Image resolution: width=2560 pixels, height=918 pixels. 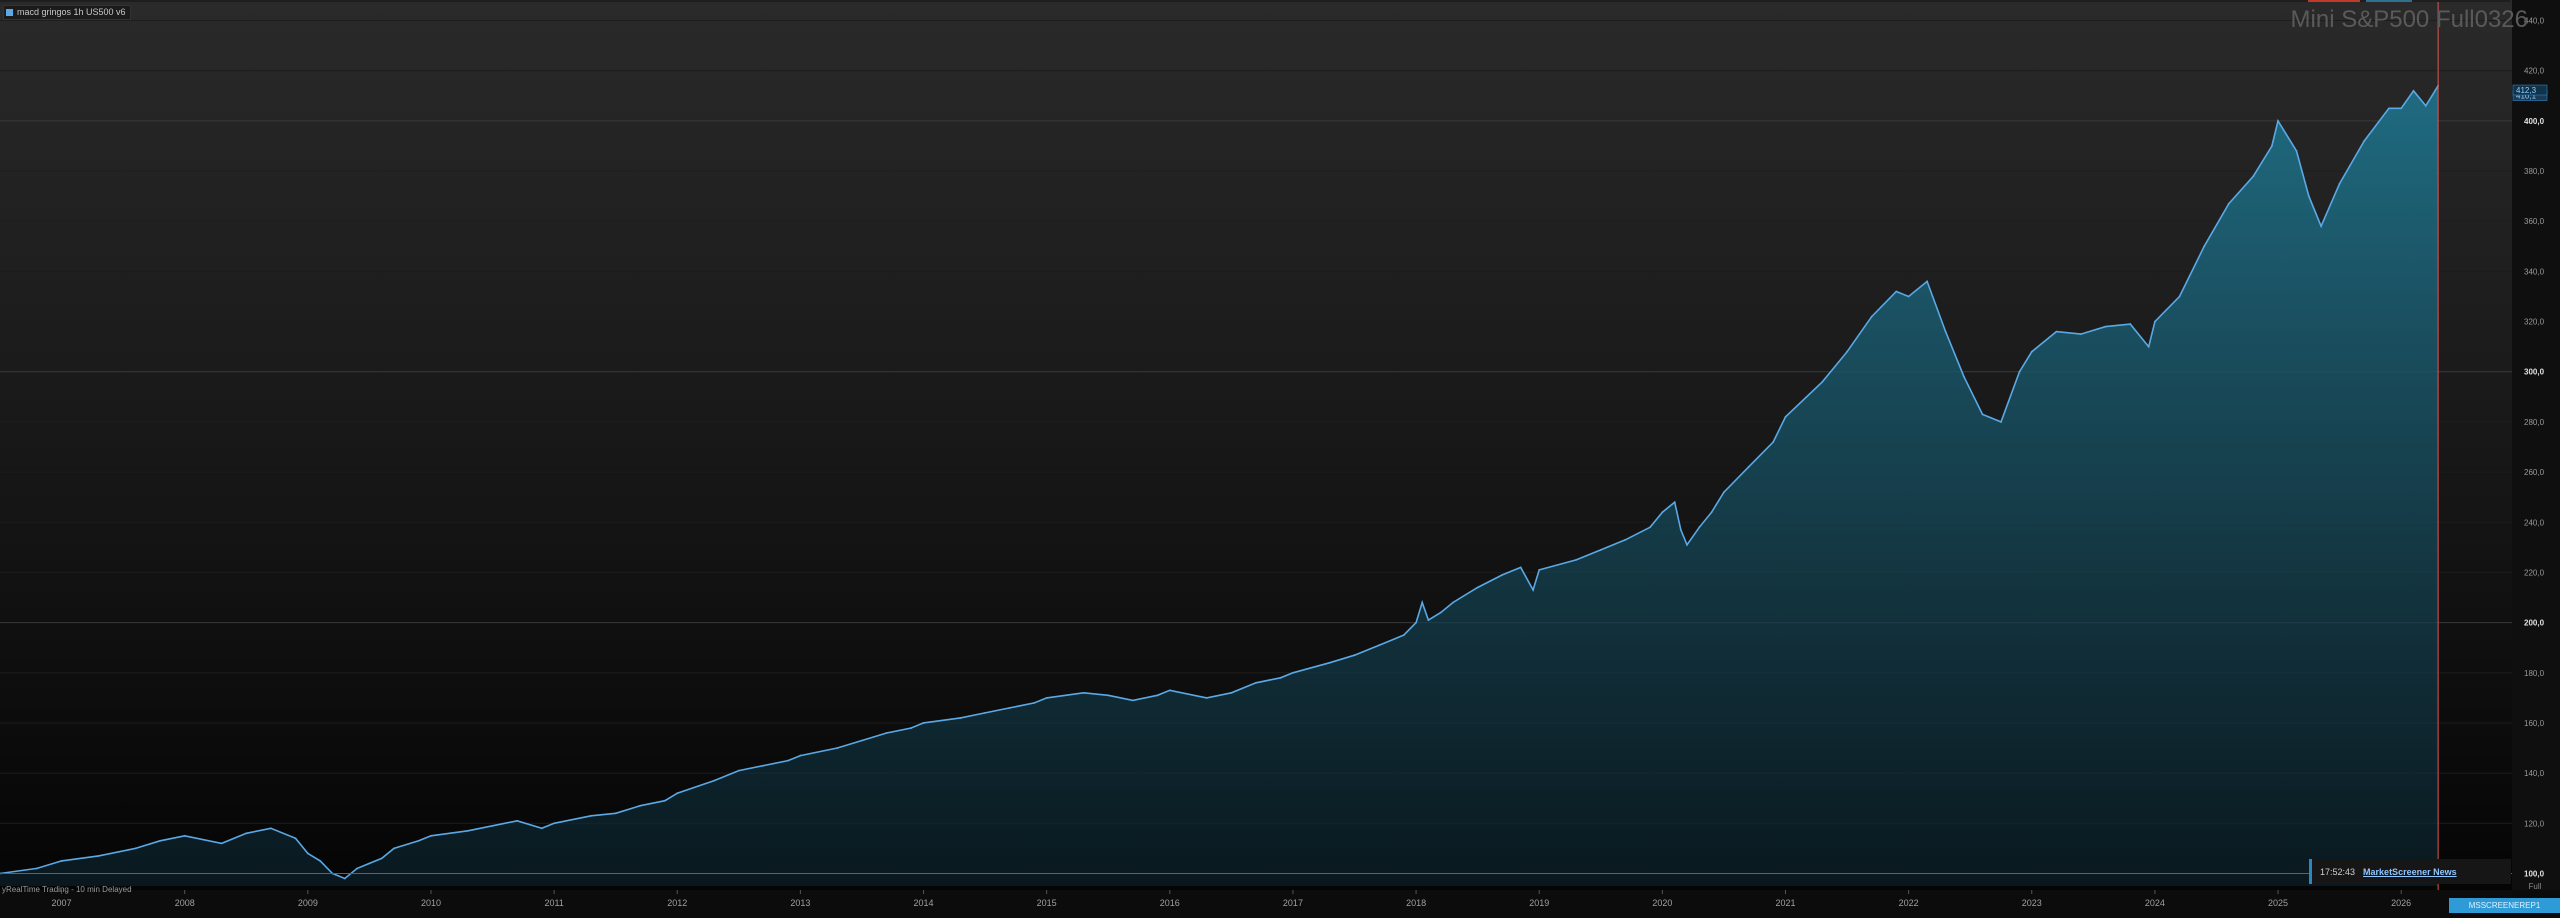 What do you see at coordinates (2504, 905) in the screenshot?
I see `bottom-tab: MSSCREENEREP1` at bounding box center [2504, 905].